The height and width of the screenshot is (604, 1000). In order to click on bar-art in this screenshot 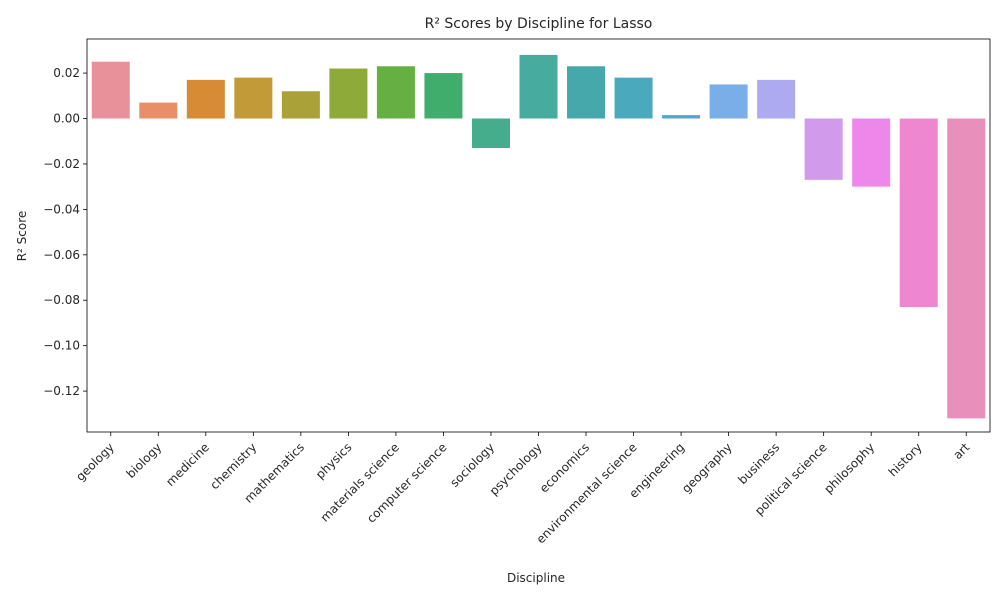, I will do `click(966, 268)`.